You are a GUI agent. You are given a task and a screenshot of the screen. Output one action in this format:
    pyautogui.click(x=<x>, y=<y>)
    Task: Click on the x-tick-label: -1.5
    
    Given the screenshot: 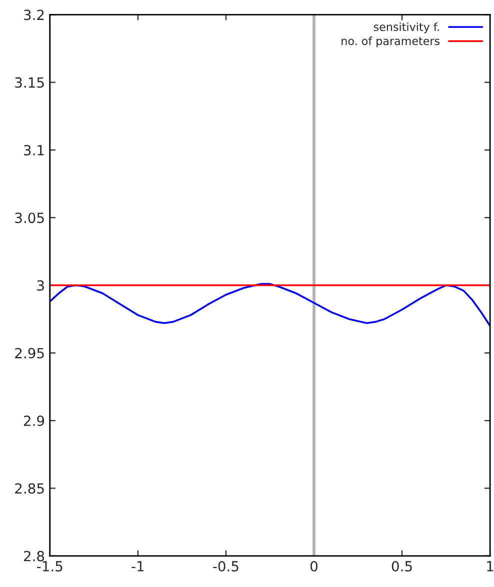 What is the action you would take?
    pyautogui.click(x=49, y=566)
    